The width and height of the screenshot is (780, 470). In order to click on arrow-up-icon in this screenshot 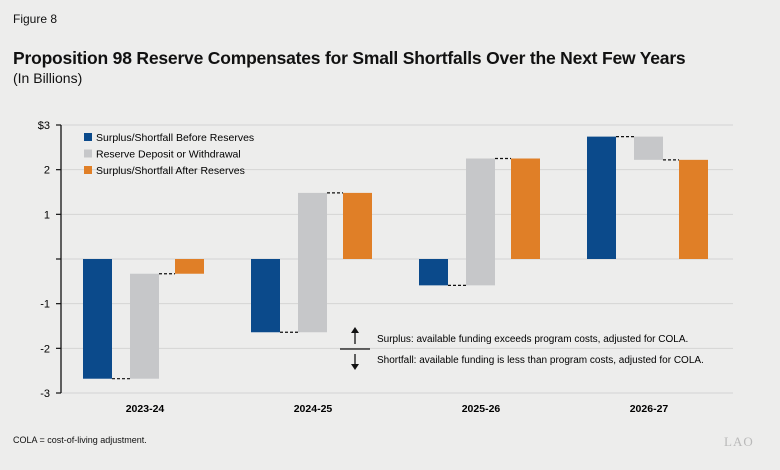, I will do `click(355, 335)`.